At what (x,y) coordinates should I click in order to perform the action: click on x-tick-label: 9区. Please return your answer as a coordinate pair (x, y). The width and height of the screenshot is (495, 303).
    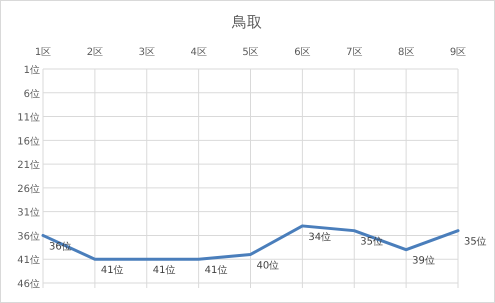
    Looking at the image, I should click on (458, 52).